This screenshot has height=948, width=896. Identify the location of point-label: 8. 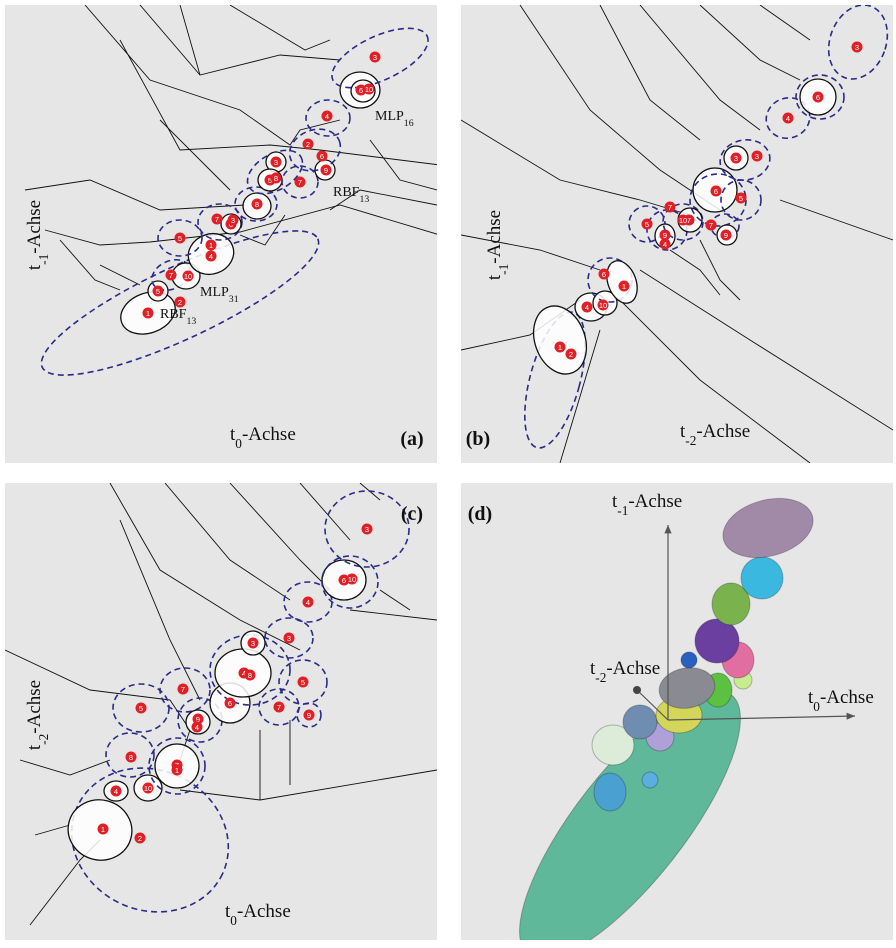
(276, 178).